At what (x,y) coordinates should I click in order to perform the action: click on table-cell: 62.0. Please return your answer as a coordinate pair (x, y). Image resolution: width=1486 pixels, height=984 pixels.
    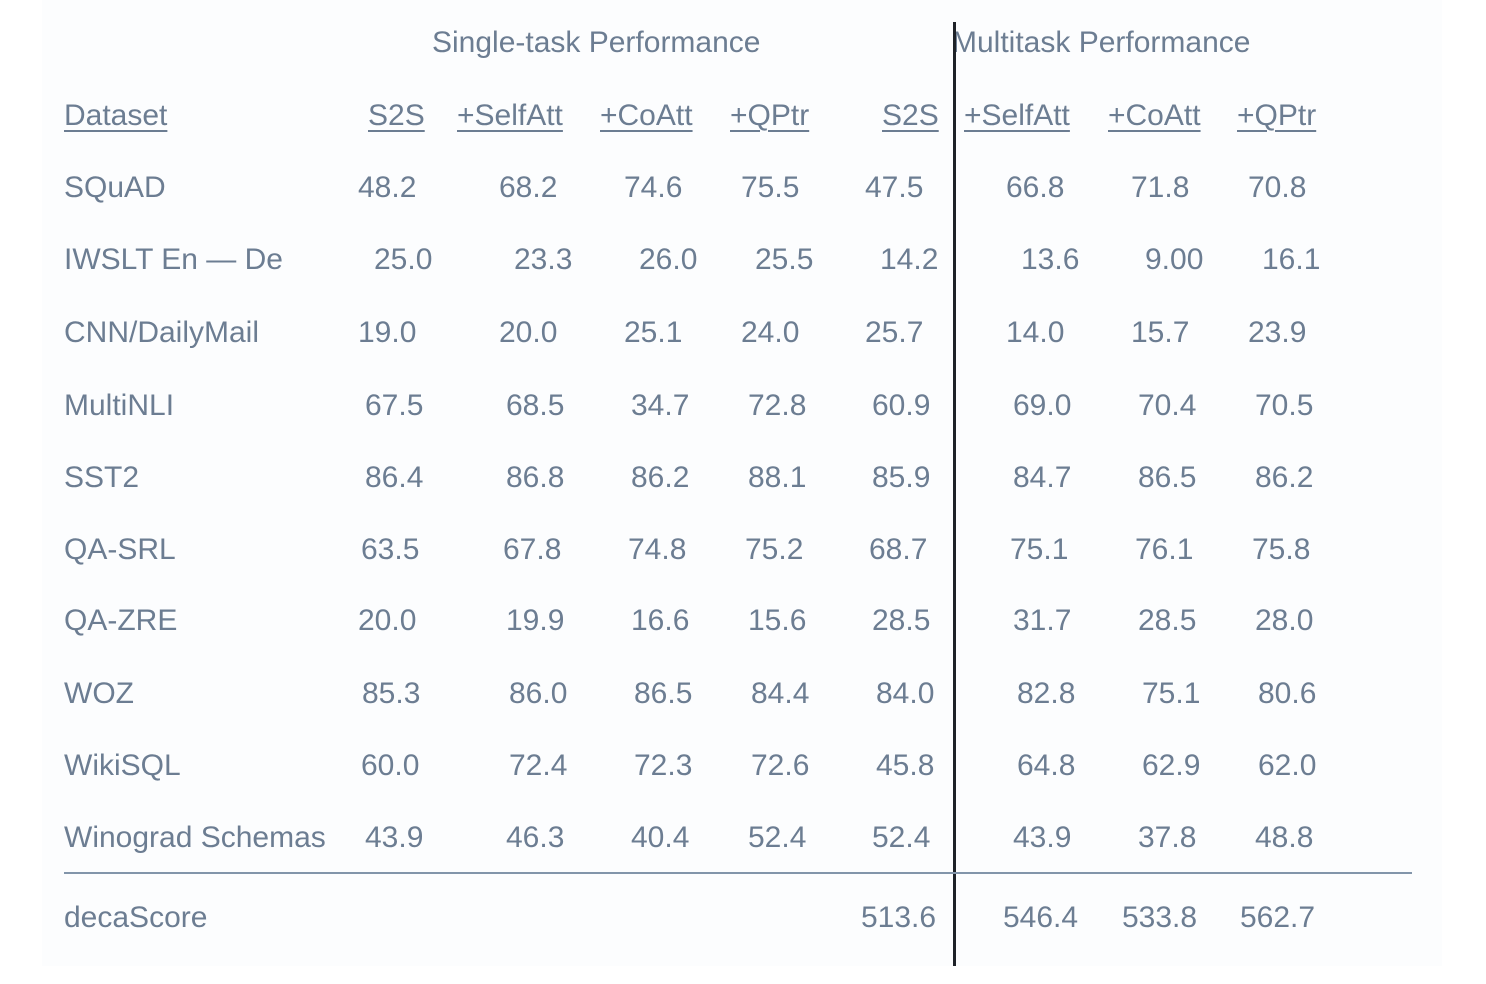
    Looking at the image, I should click on (1287, 765).